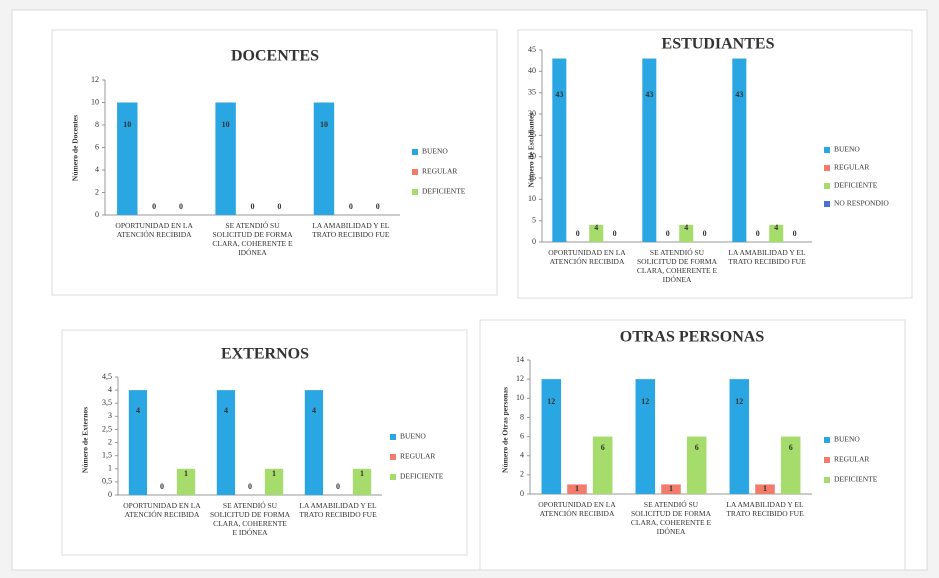 The image size is (939, 578). Describe the element at coordinates (107, 402) in the screenshot. I see `y-tick-label: 3,5` at that location.